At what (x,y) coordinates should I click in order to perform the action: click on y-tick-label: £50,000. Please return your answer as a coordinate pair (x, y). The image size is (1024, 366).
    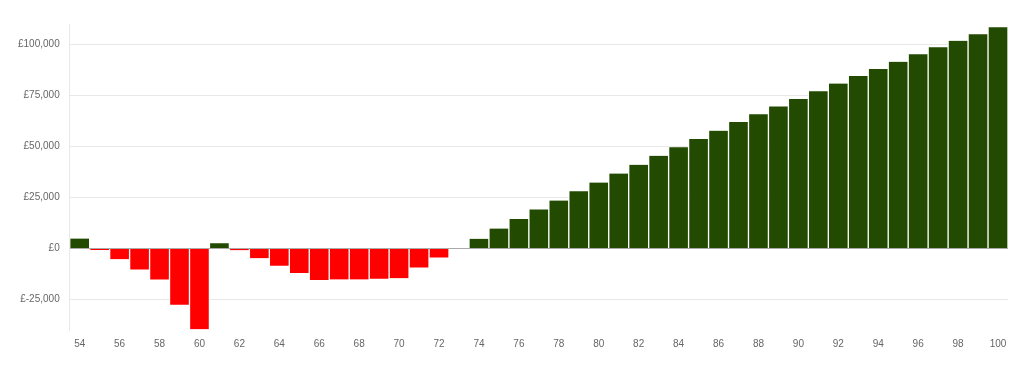
    Looking at the image, I should click on (42, 146).